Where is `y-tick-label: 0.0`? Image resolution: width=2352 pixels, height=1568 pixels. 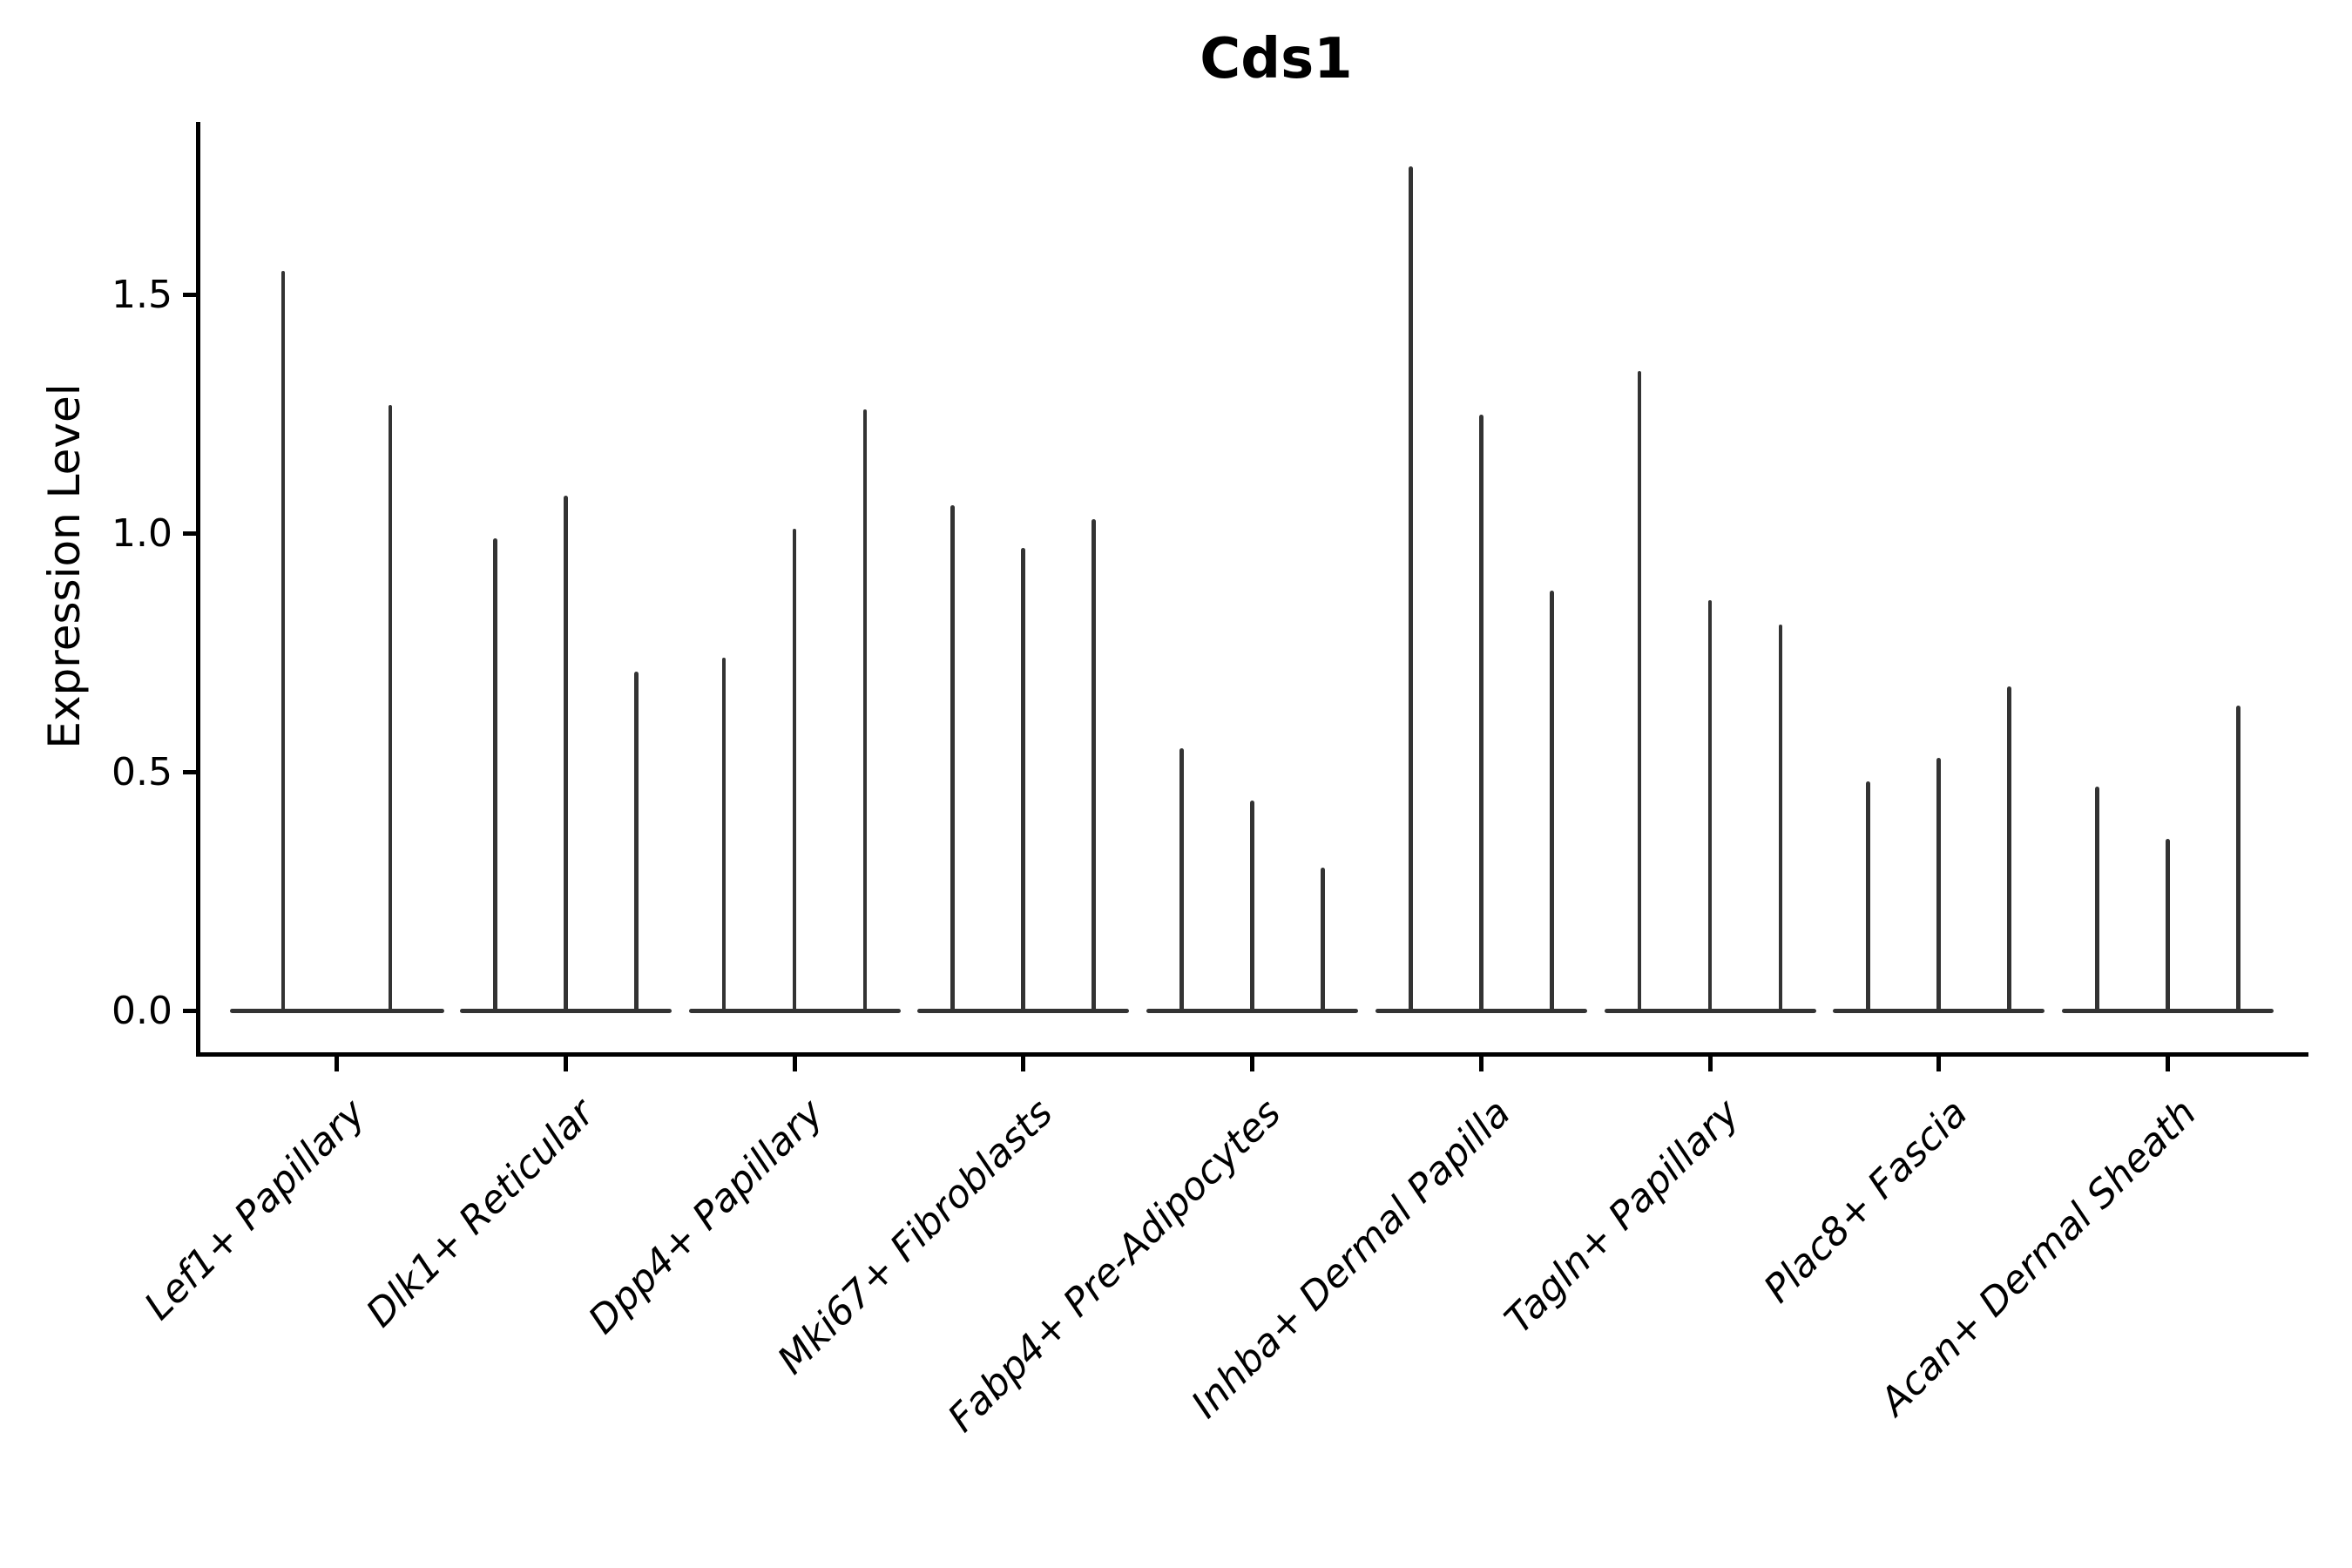
y-tick-label: 0.0 is located at coordinates (142, 1011).